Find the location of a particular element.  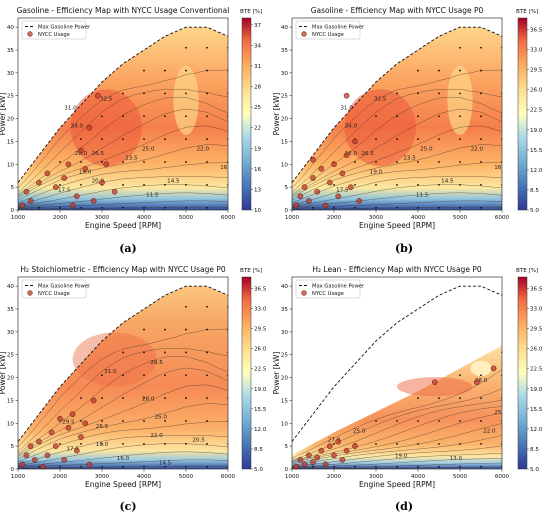

x-axis-label: Engine Speed [RPM] is located at coordinates (397, 225).